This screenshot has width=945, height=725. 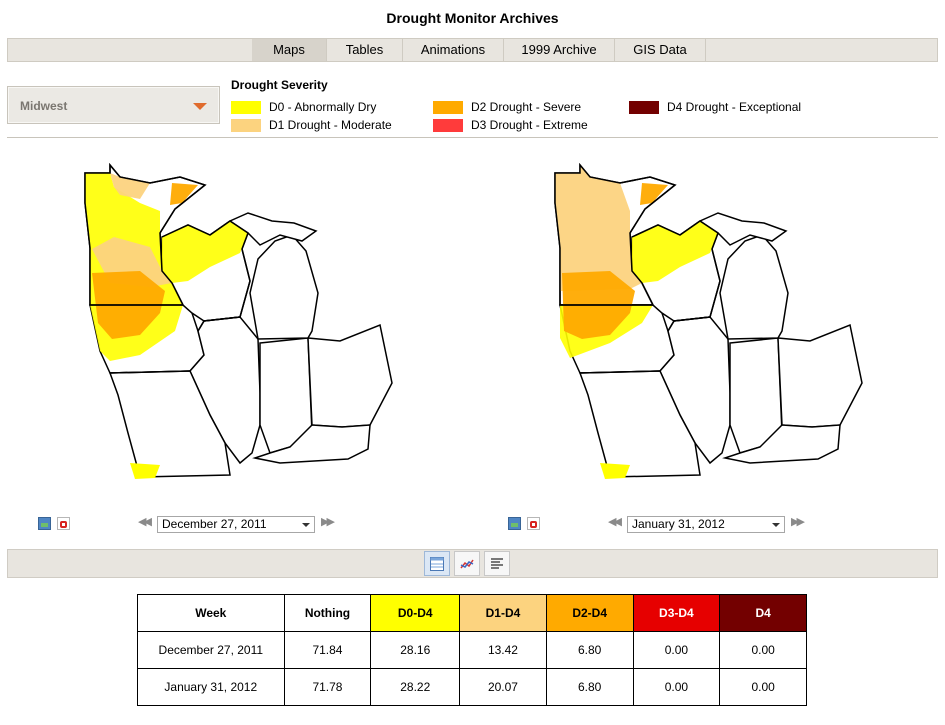 What do you see at coordinates (246, 107) in the screenshot?
I see `legend-swatch-d0` at bounding box center [246, 107].